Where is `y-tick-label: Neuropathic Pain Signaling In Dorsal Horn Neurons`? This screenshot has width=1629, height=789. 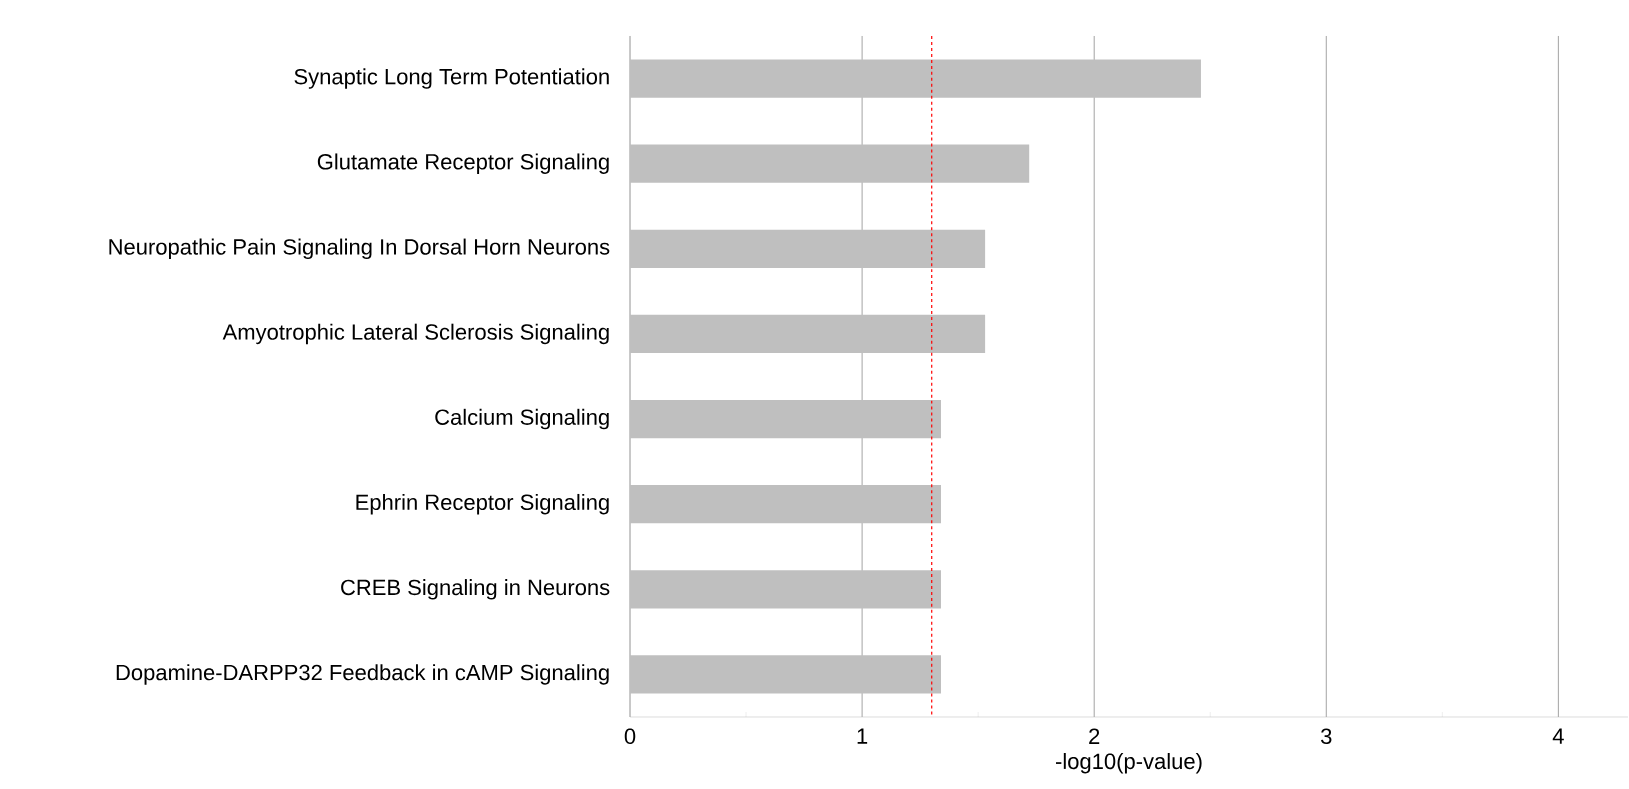
y-tick-label: Neuropathic Pain Signaling In Dorsal Horn Neurons is located at coordinates (359, 249).